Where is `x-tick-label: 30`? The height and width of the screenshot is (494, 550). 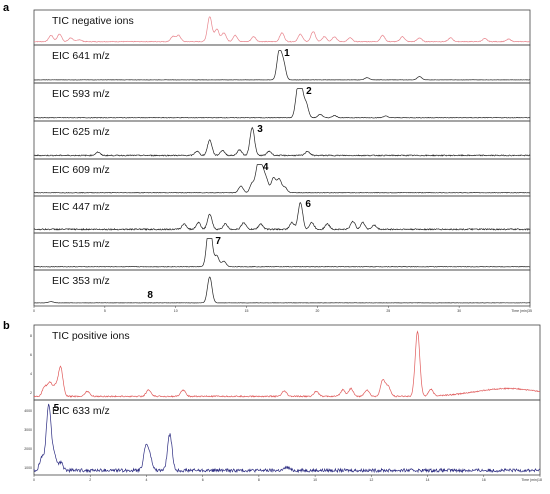
x-tick-label: 30 is located at coordinates (459, 311).